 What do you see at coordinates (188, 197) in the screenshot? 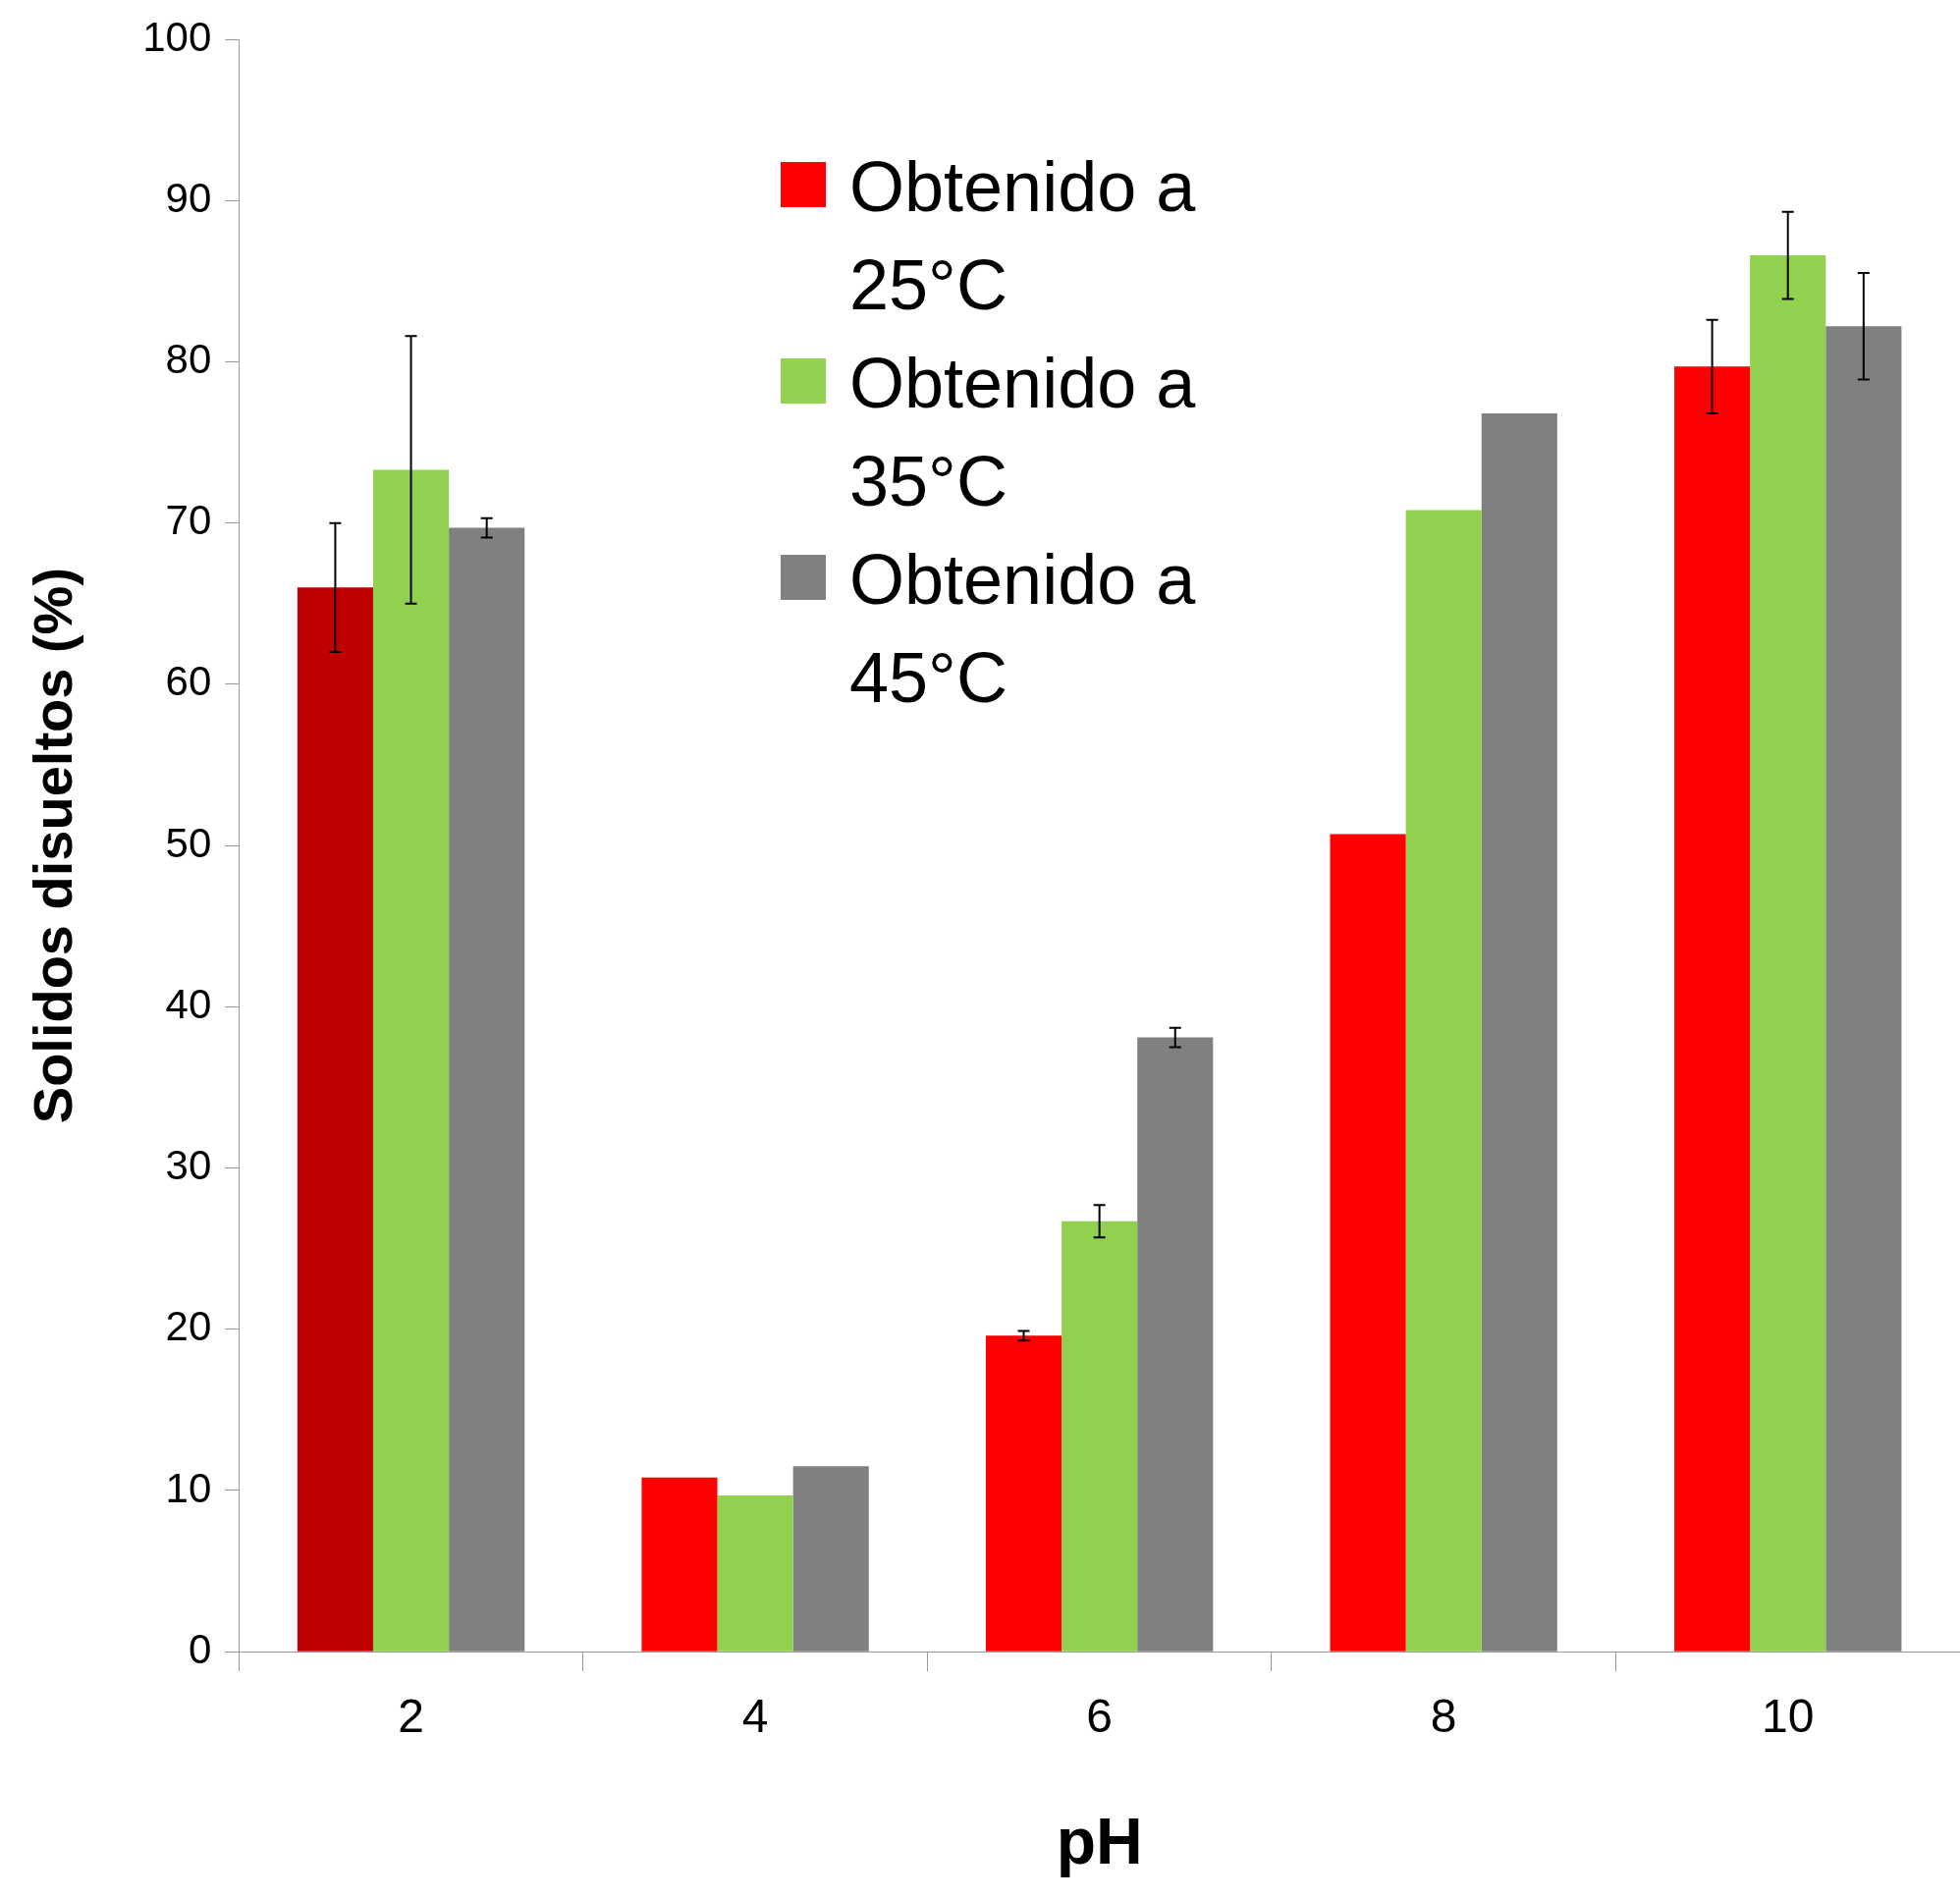
I see `y-tick-label: 90` at bounding box center [188, 197].